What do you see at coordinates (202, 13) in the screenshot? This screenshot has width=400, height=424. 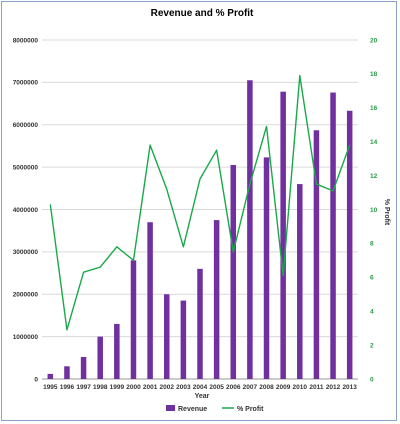 I see `chart-title: Revenue and % Profit` at bounding box center [202, 13].